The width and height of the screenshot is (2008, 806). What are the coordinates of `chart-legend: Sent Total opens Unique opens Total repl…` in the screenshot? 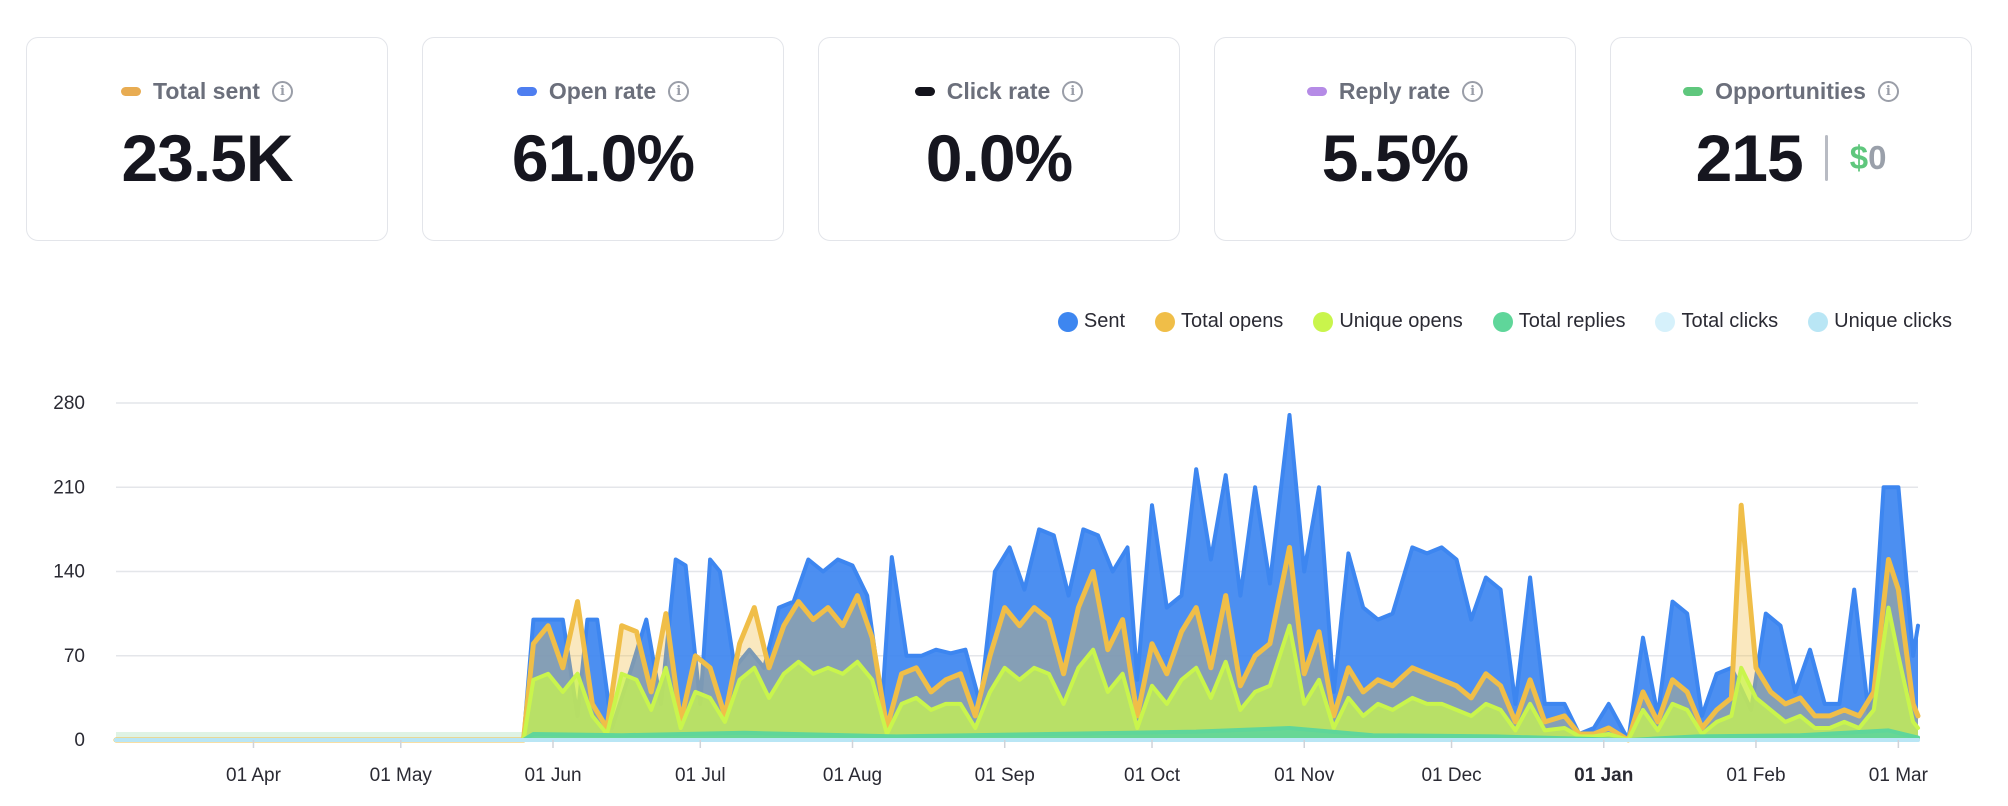 It's located at (1504, 321).